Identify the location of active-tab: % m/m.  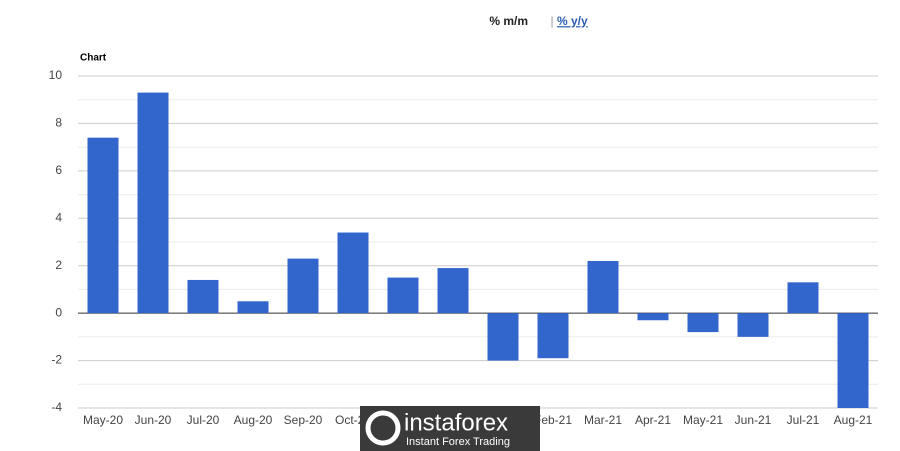
(508, 21).